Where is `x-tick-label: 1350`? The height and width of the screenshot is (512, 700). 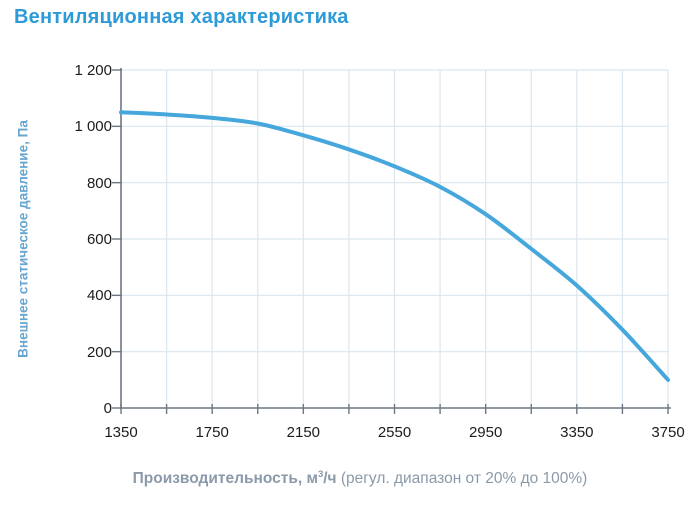
x-tick-label: 1350 is located at coordinates (121, 432).